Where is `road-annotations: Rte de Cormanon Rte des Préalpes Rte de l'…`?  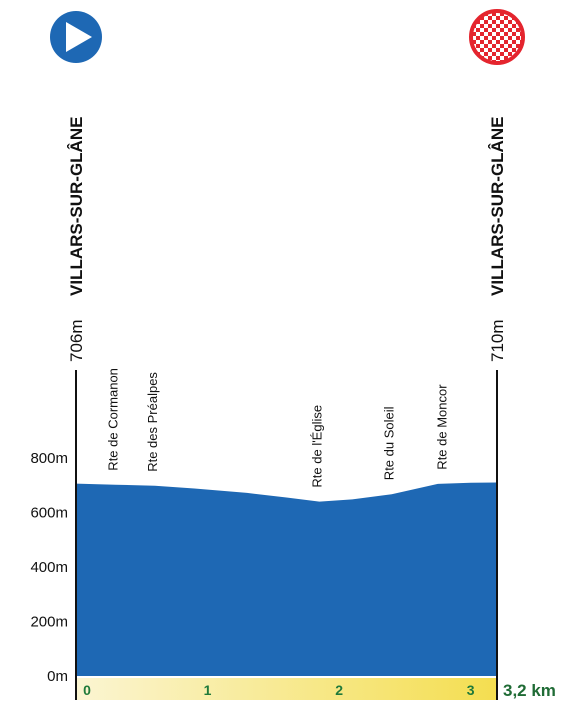
road-annotations: Rte de Cormanon Rte des Préalpes Rte de l'… is located at coordinates (278, 428).